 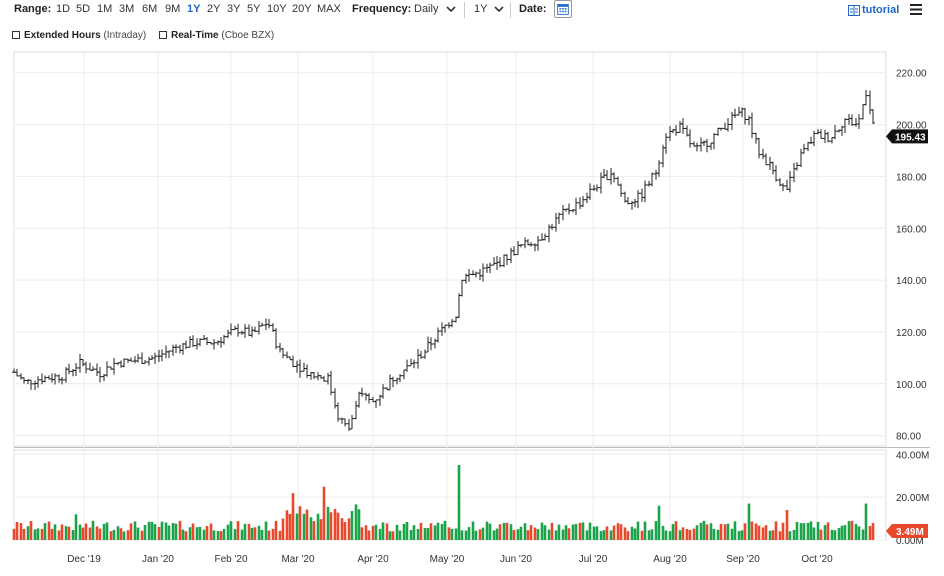 I want to click on calendar-icon, so click(x=563, y=9).